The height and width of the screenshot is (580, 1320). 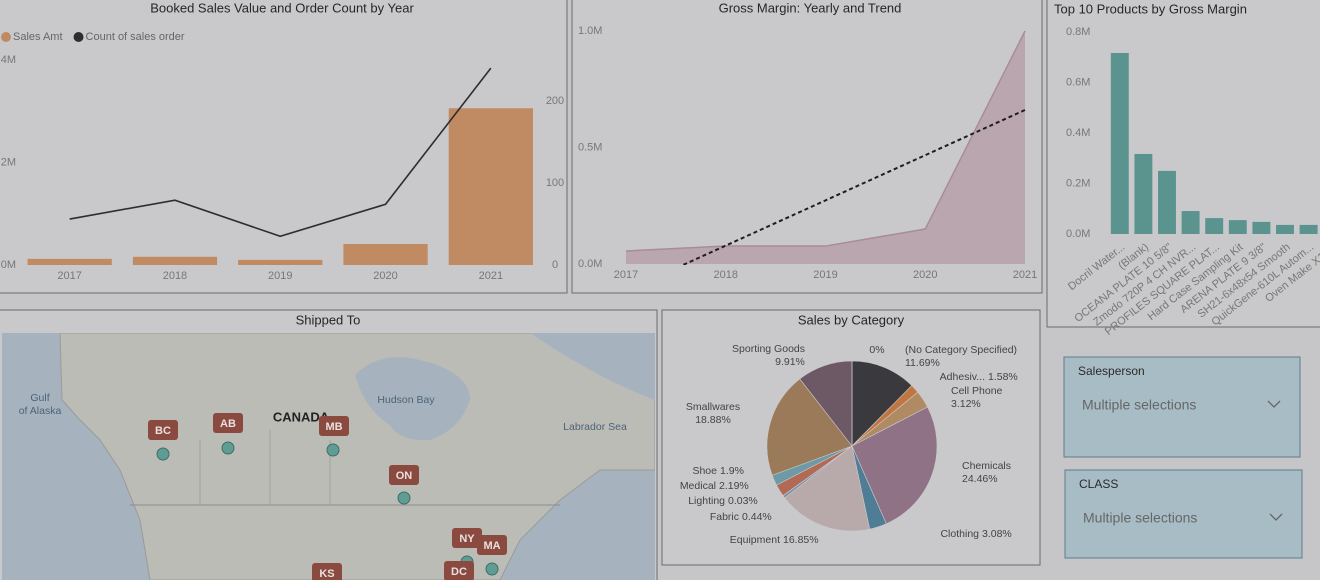 What do you see at coordinates (1150, 8) in the screenshot?
I see `chart-title: Top 10 Products by Gross Margin` at bounding box center [1150, 8].